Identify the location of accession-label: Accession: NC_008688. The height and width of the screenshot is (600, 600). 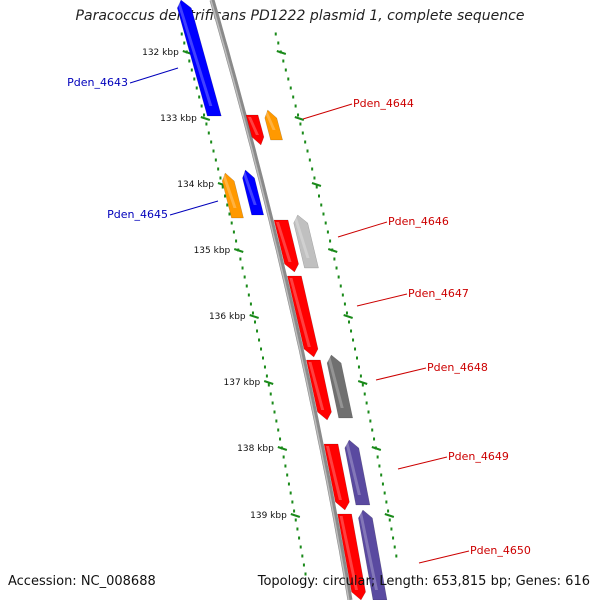
(82, 581).